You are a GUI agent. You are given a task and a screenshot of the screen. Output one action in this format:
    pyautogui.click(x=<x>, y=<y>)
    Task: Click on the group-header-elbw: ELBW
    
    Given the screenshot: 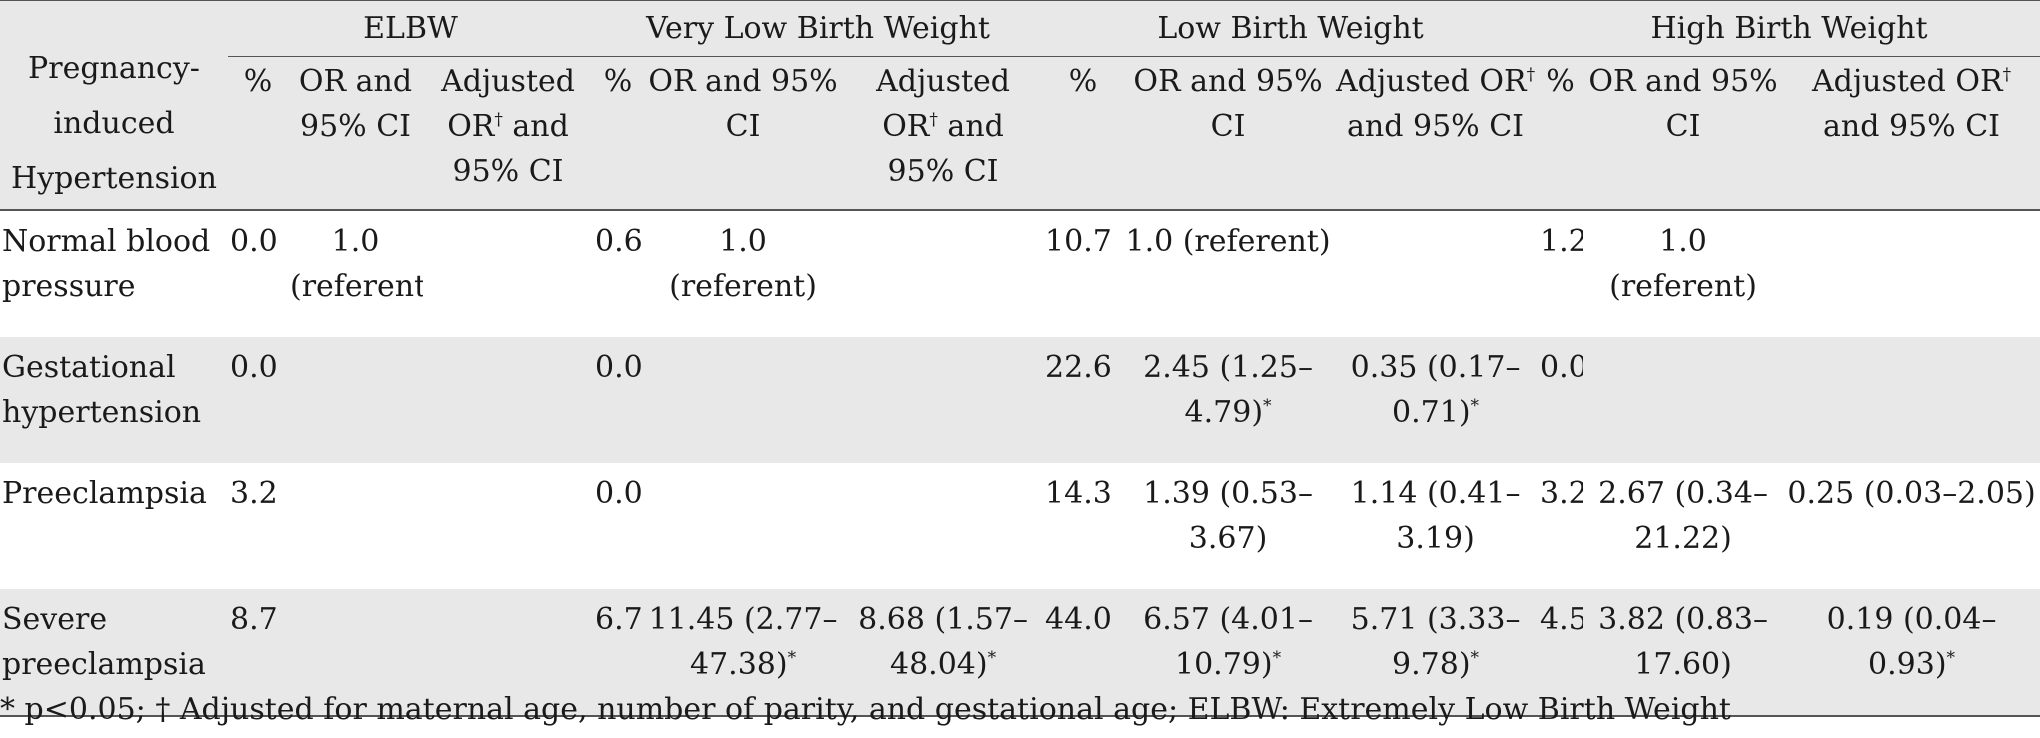 What is the action you would take?
    pyautogui.click(x=411, y=28)
    